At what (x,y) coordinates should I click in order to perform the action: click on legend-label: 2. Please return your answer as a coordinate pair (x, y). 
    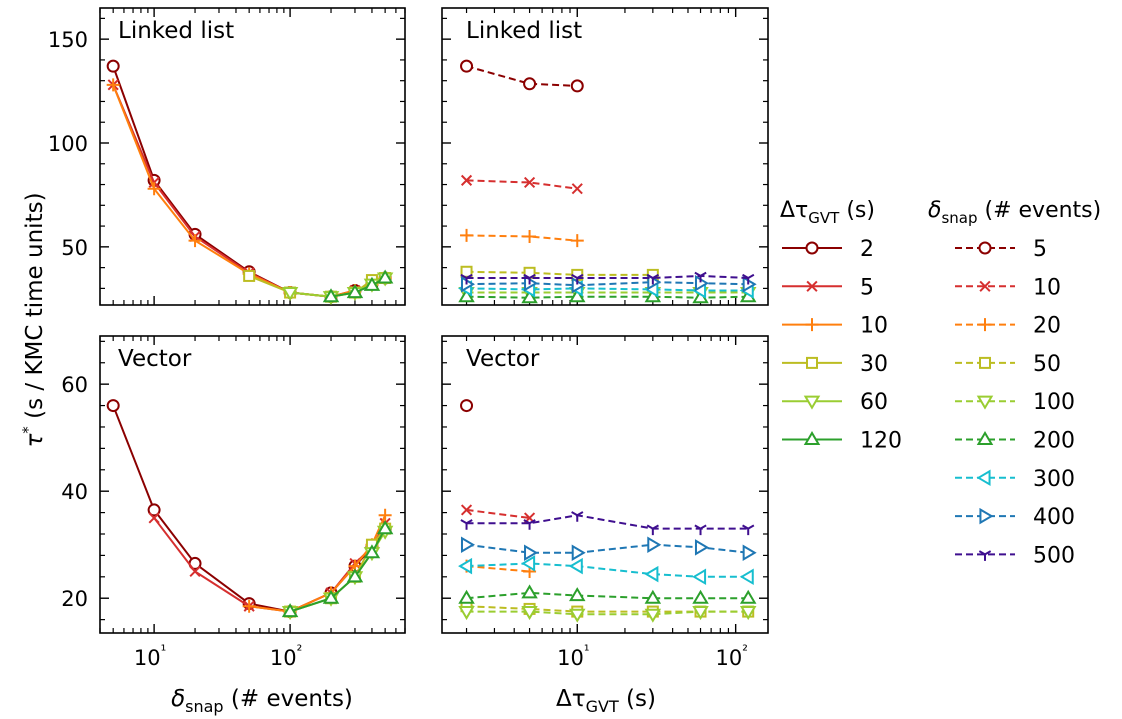
    Looking at the image, I should click on (867, 249).